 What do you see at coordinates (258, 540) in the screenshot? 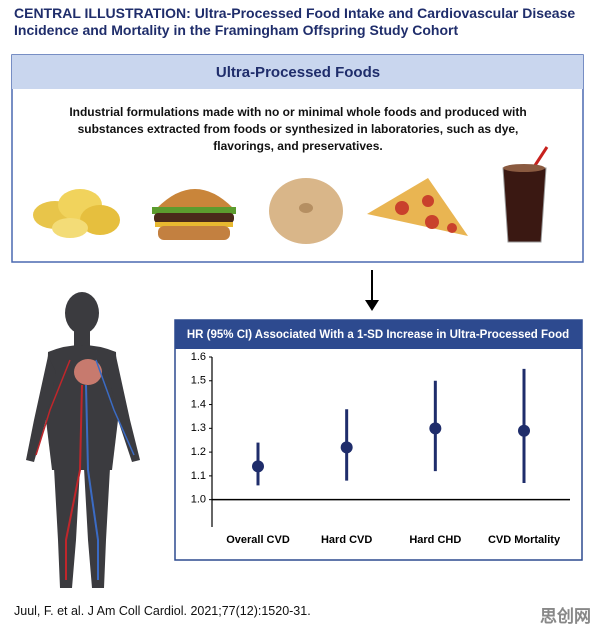
I see `x-tick-label: Overall CVD` at bounding box center [258, 540].